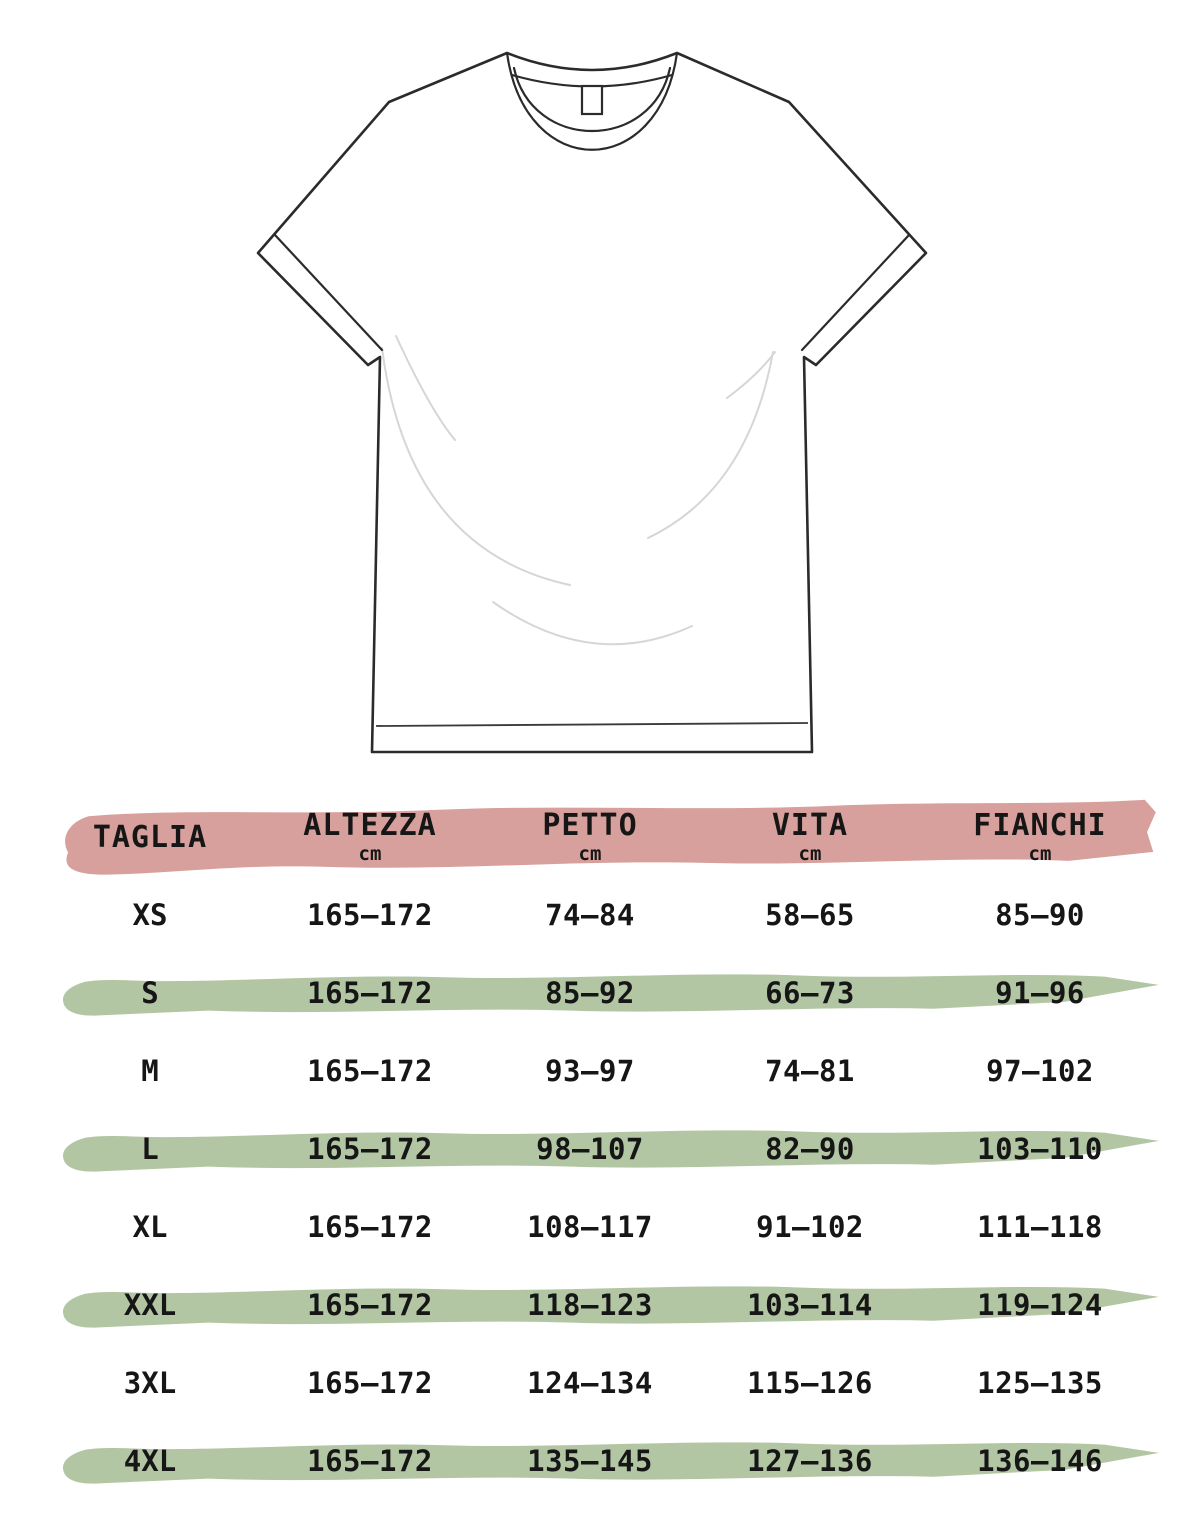  Describe the element at coordinates (150, 1071) in the screenshot. I see `size-label: M` at that location.